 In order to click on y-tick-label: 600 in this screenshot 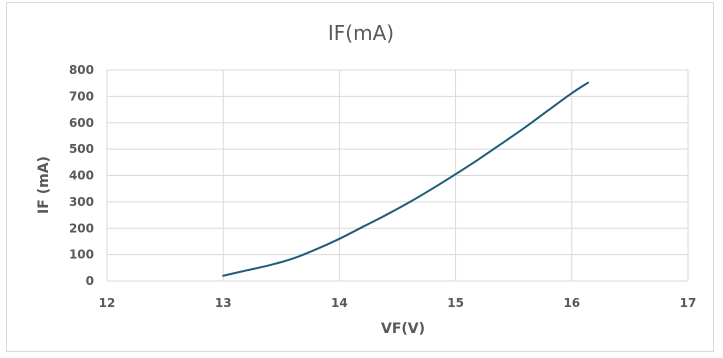, I will do `click(81, 123)`.